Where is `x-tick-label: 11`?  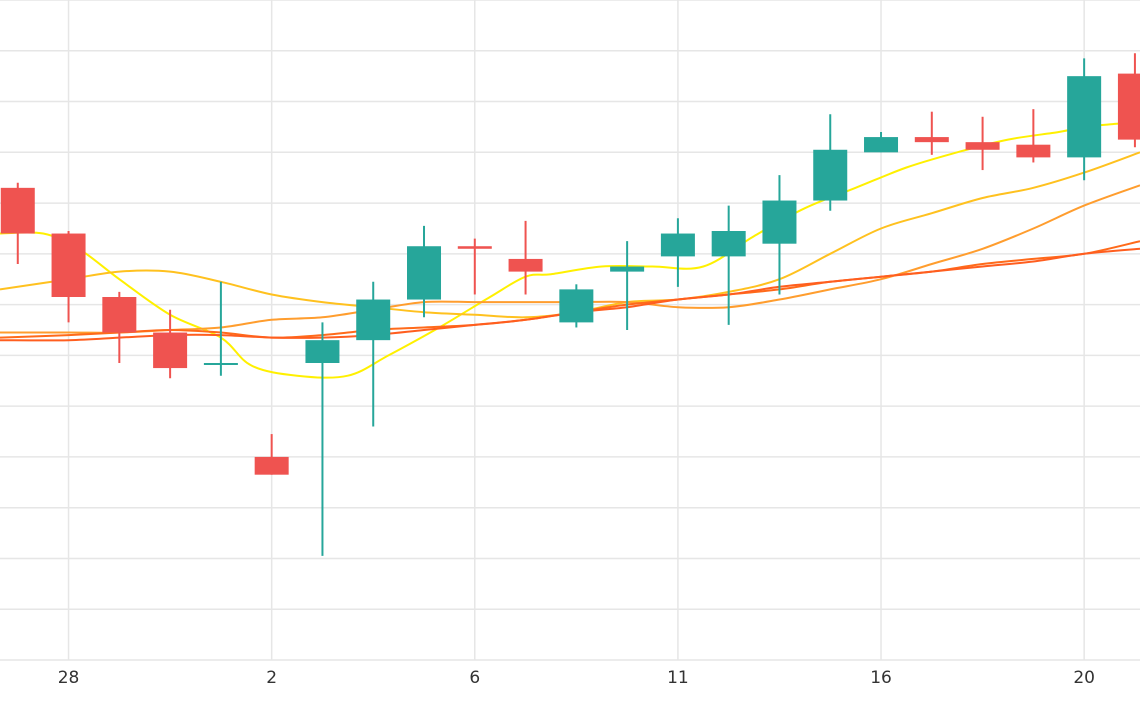
x-tick-label: 11 is located at coordinates (678, 678).